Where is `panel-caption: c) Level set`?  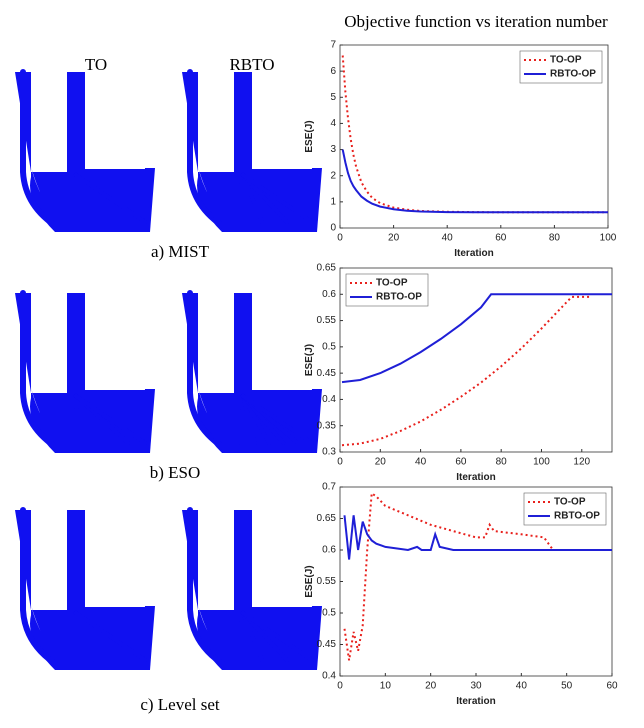
panel-caption: c) Level set is located at coordinates (180, 704).